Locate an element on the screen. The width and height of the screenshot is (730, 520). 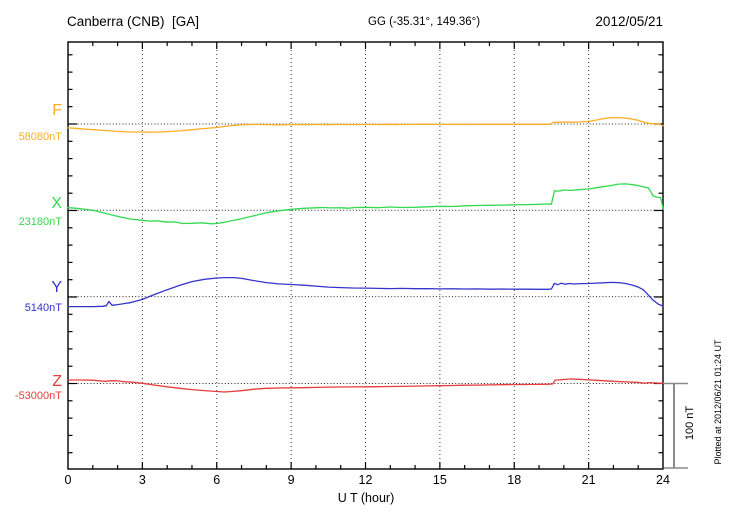
x-tick-label-24: 24 is located at coordinates (663, 480).